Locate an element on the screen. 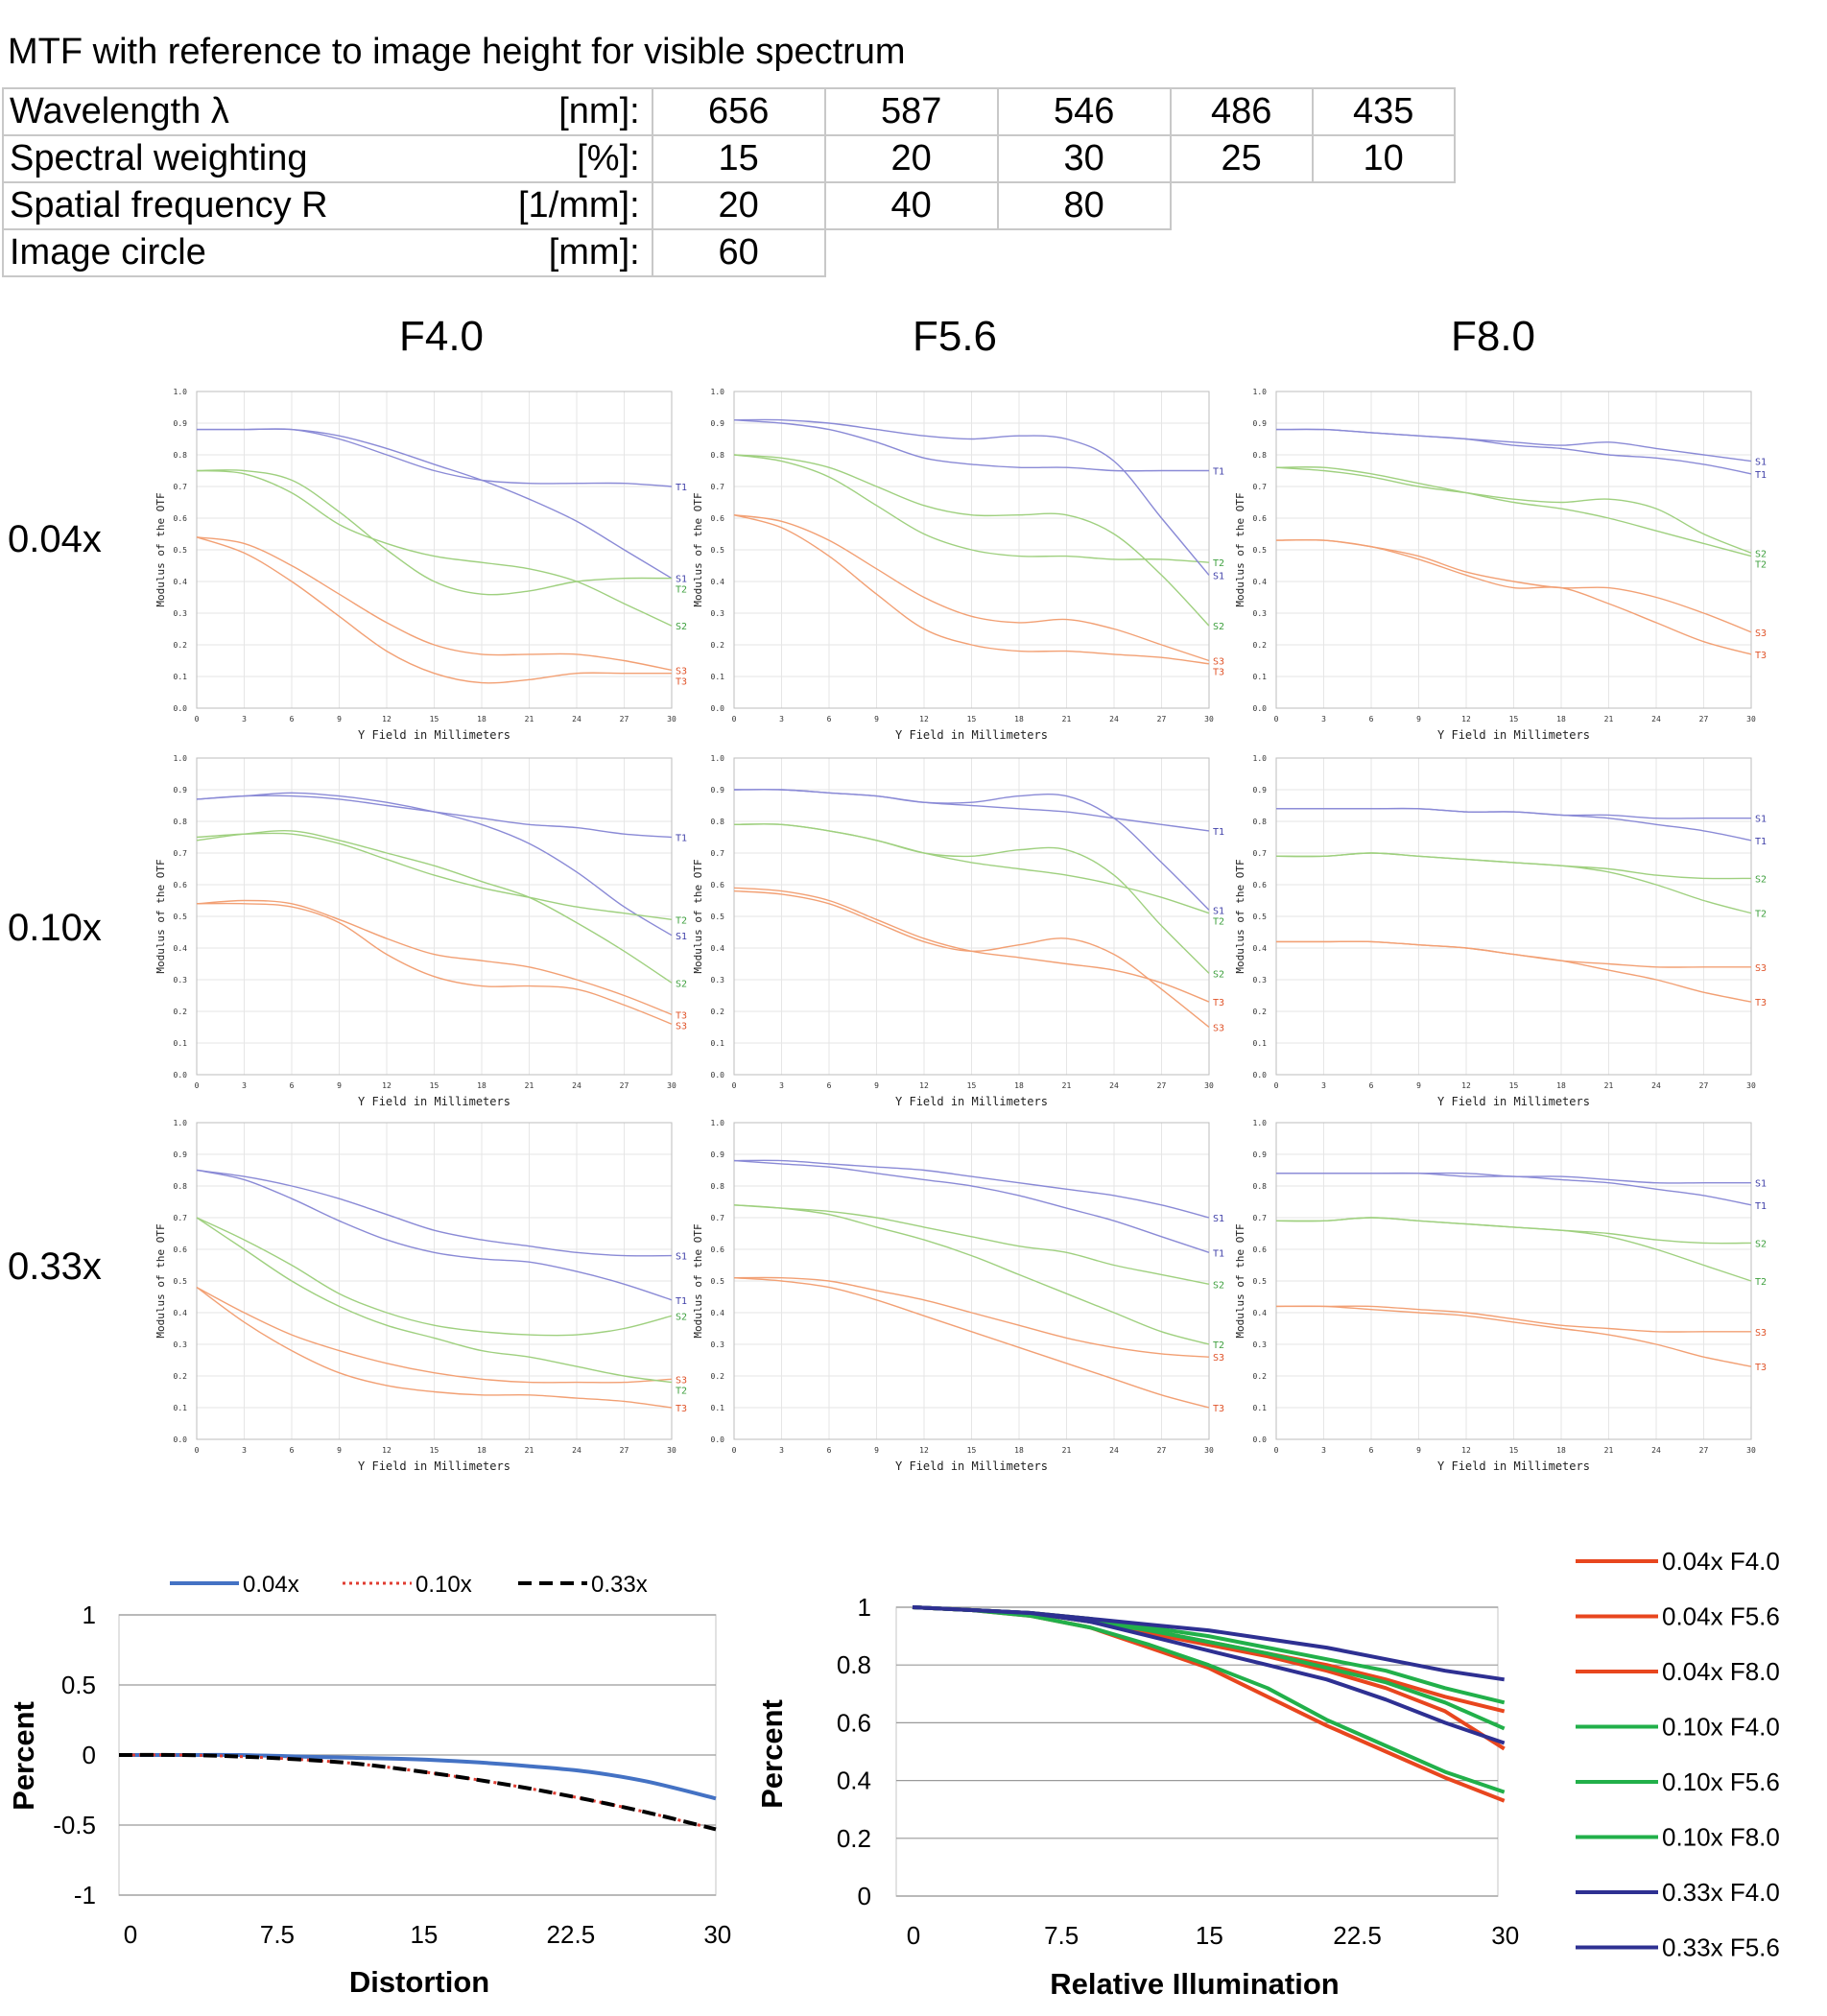 This screenshot has width=1827, height=2016. legend-label: 0.33x F5.6 is located at coordinates (1721, 1947).